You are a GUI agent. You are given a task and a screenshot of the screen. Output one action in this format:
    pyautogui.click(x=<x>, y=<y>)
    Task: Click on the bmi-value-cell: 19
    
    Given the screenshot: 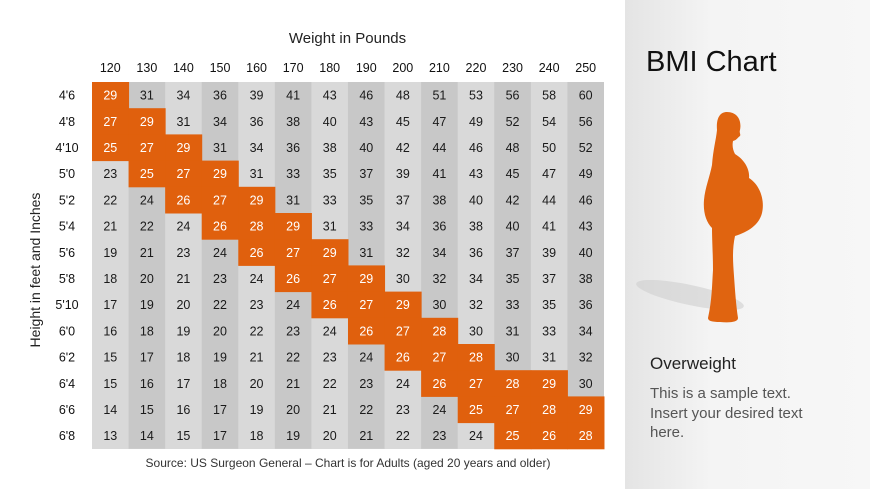 What is the action you would take?
    pyautogui.click(x=147, y=305)
    